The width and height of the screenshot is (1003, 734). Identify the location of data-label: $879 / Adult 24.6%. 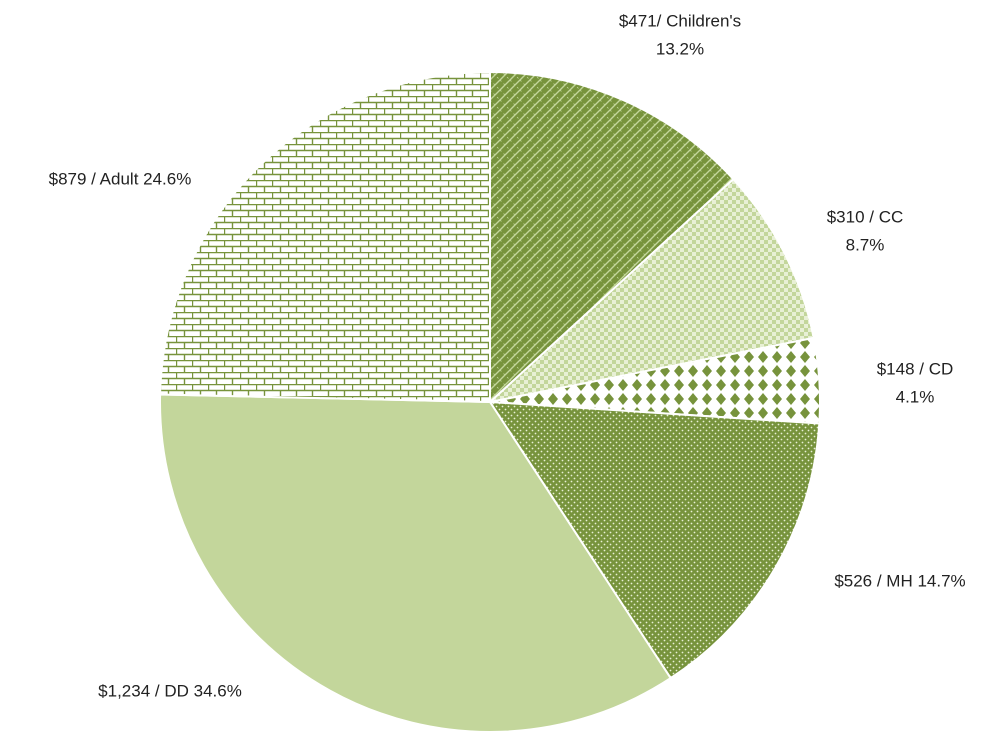
(120, 178).